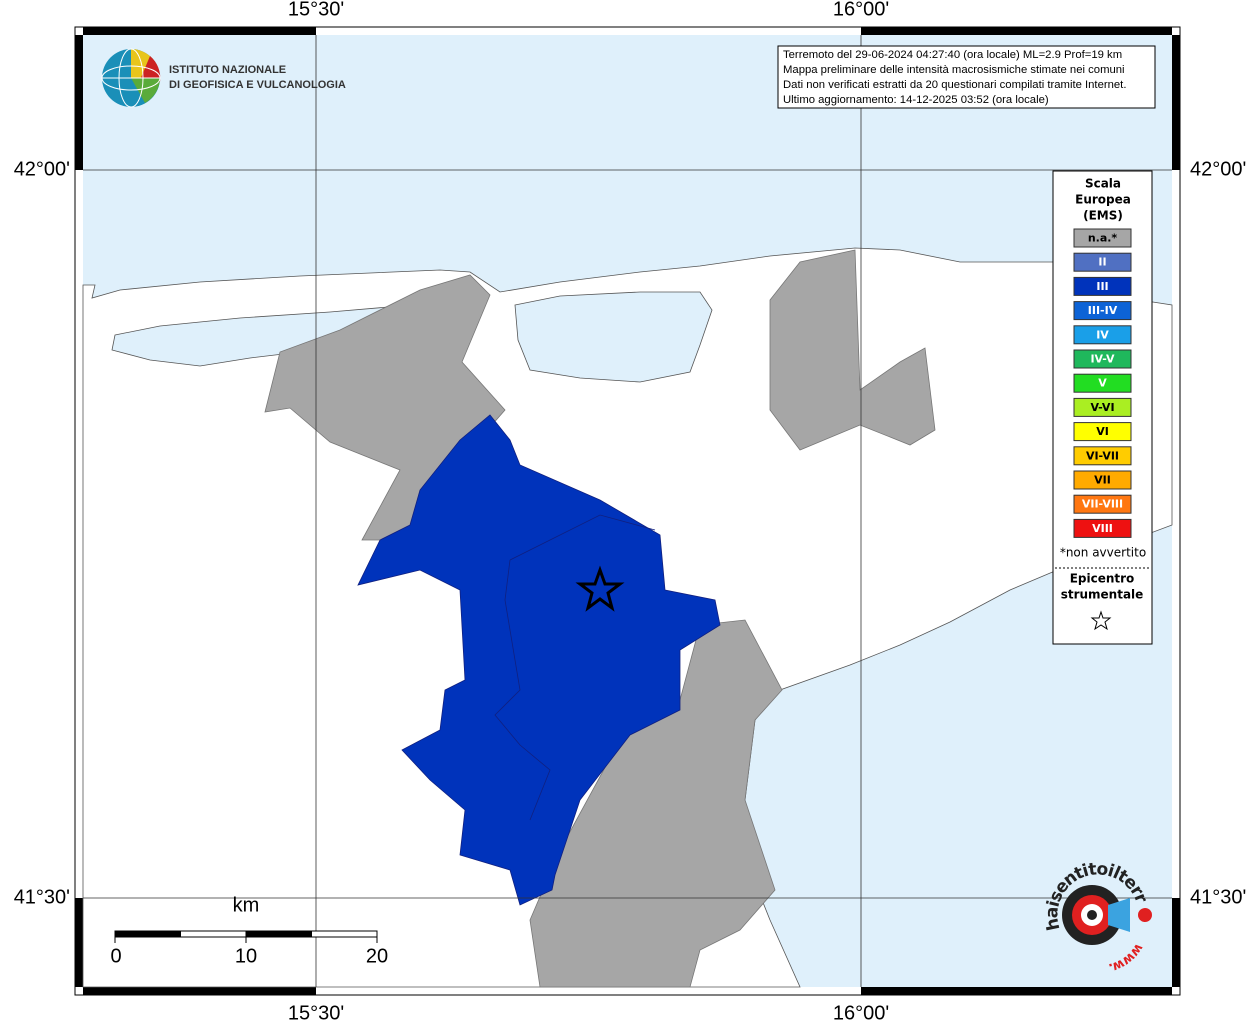 The image size is (1255, 1028). I want to click on border, so click(575, 667).